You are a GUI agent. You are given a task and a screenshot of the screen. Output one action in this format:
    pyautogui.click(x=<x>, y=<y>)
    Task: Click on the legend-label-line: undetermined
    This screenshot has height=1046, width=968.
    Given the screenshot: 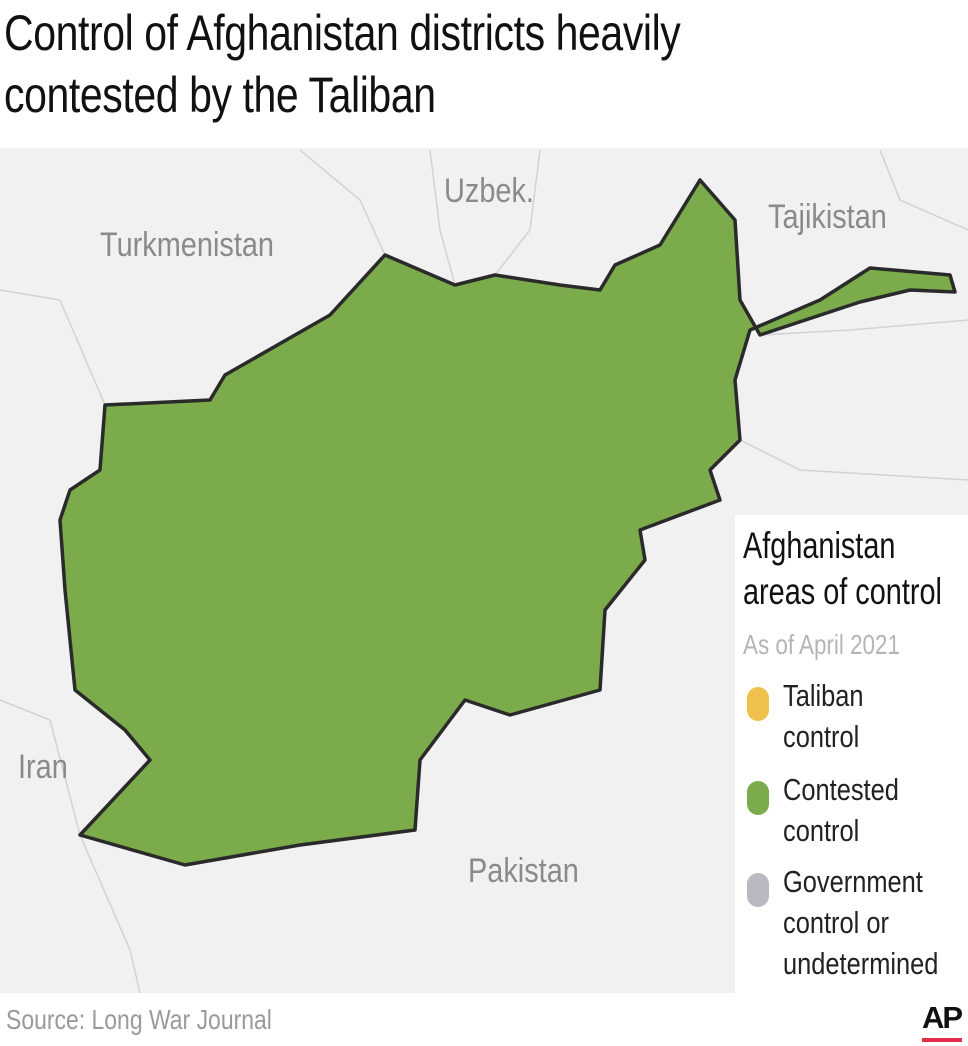 What is the action you would take?
    pyautogui.click(x=861, y=963)
    